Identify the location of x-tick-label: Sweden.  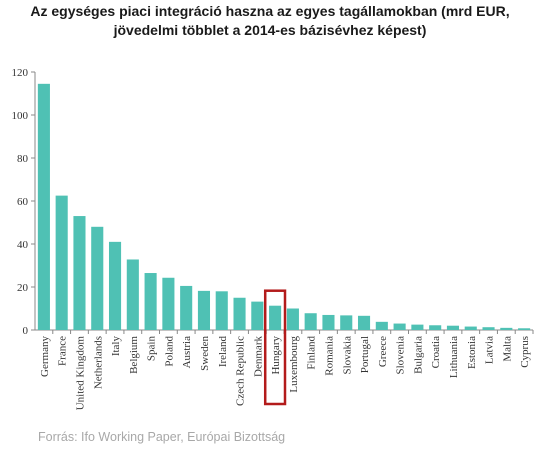
(205, 353).